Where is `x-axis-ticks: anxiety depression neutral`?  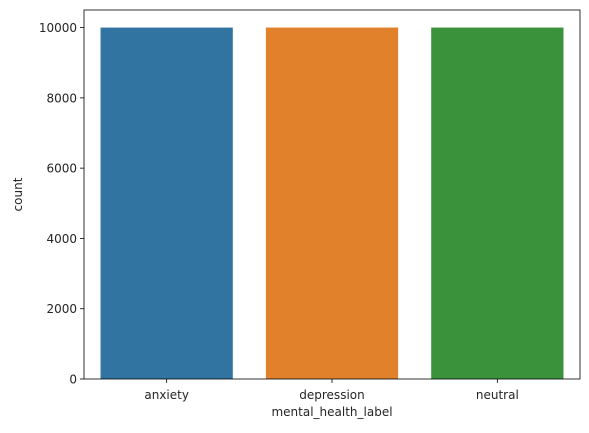 x-axis-ticks: anxiety depression neutral is located at coordinates (331, 390).